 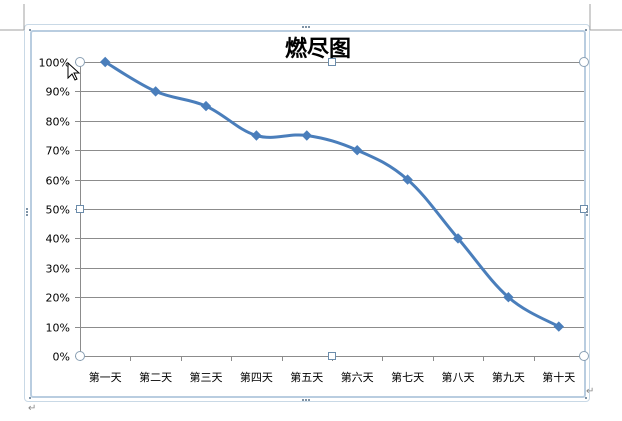 What do you see at coordinates (58, 92) in the screenshot?
I see `y-tick-label: 90%` at bounding box center [58, 92].